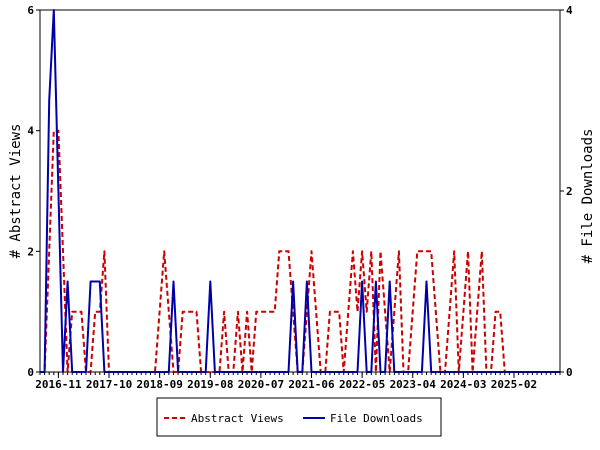 This screenshot has width=600, height=450. What do you see at coordinates (109, 384) in the screenshot?
I see `x-tick-label: 2017-10` at bounding box center [109, 384].